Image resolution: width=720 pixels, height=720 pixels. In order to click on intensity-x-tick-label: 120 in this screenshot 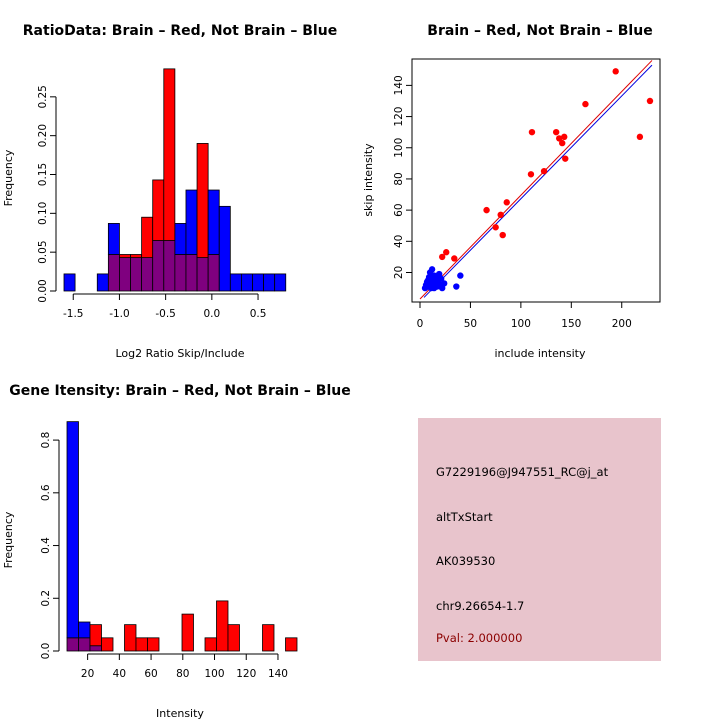, I will do `click(246, 674)`.